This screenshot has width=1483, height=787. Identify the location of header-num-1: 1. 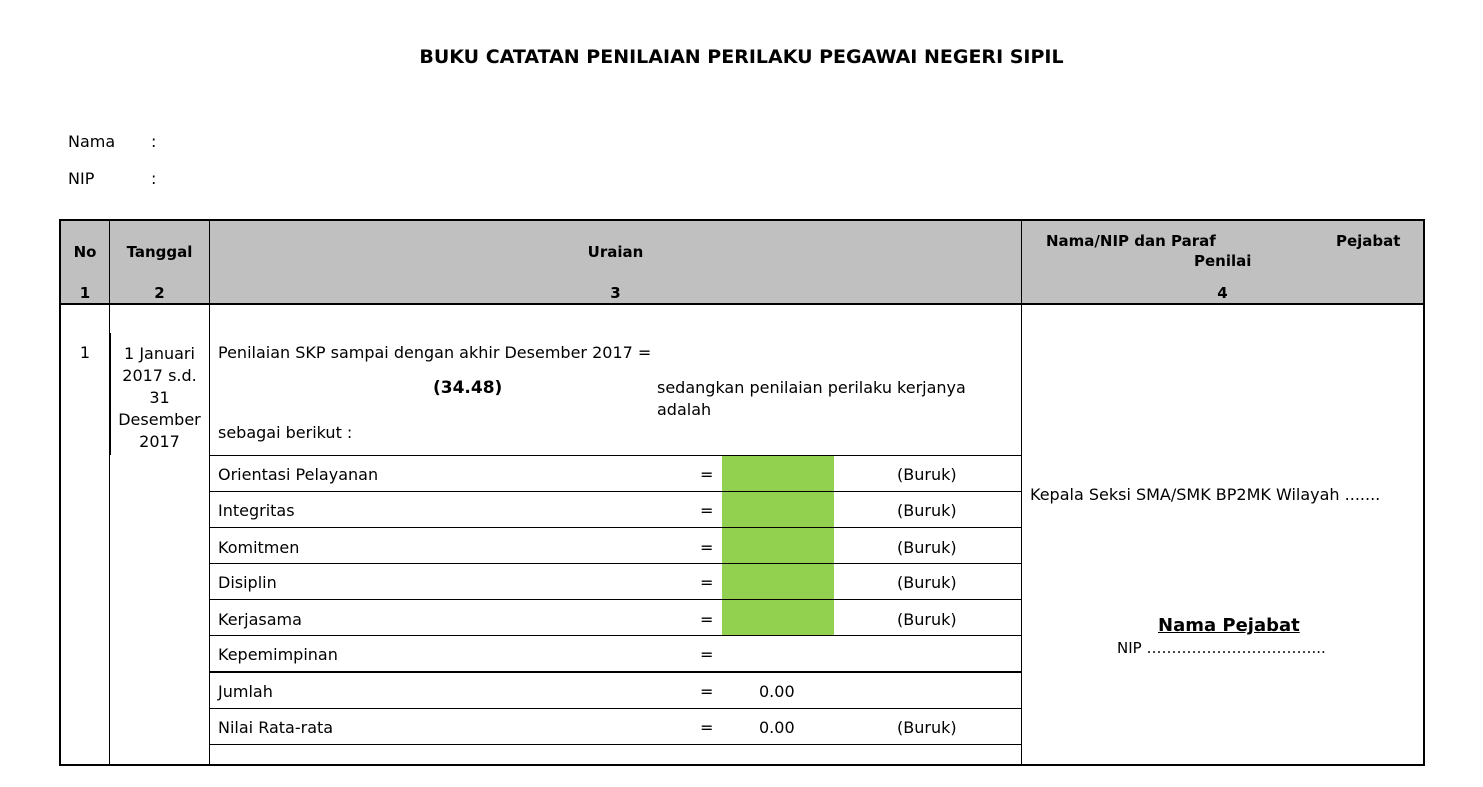
(85, 293).